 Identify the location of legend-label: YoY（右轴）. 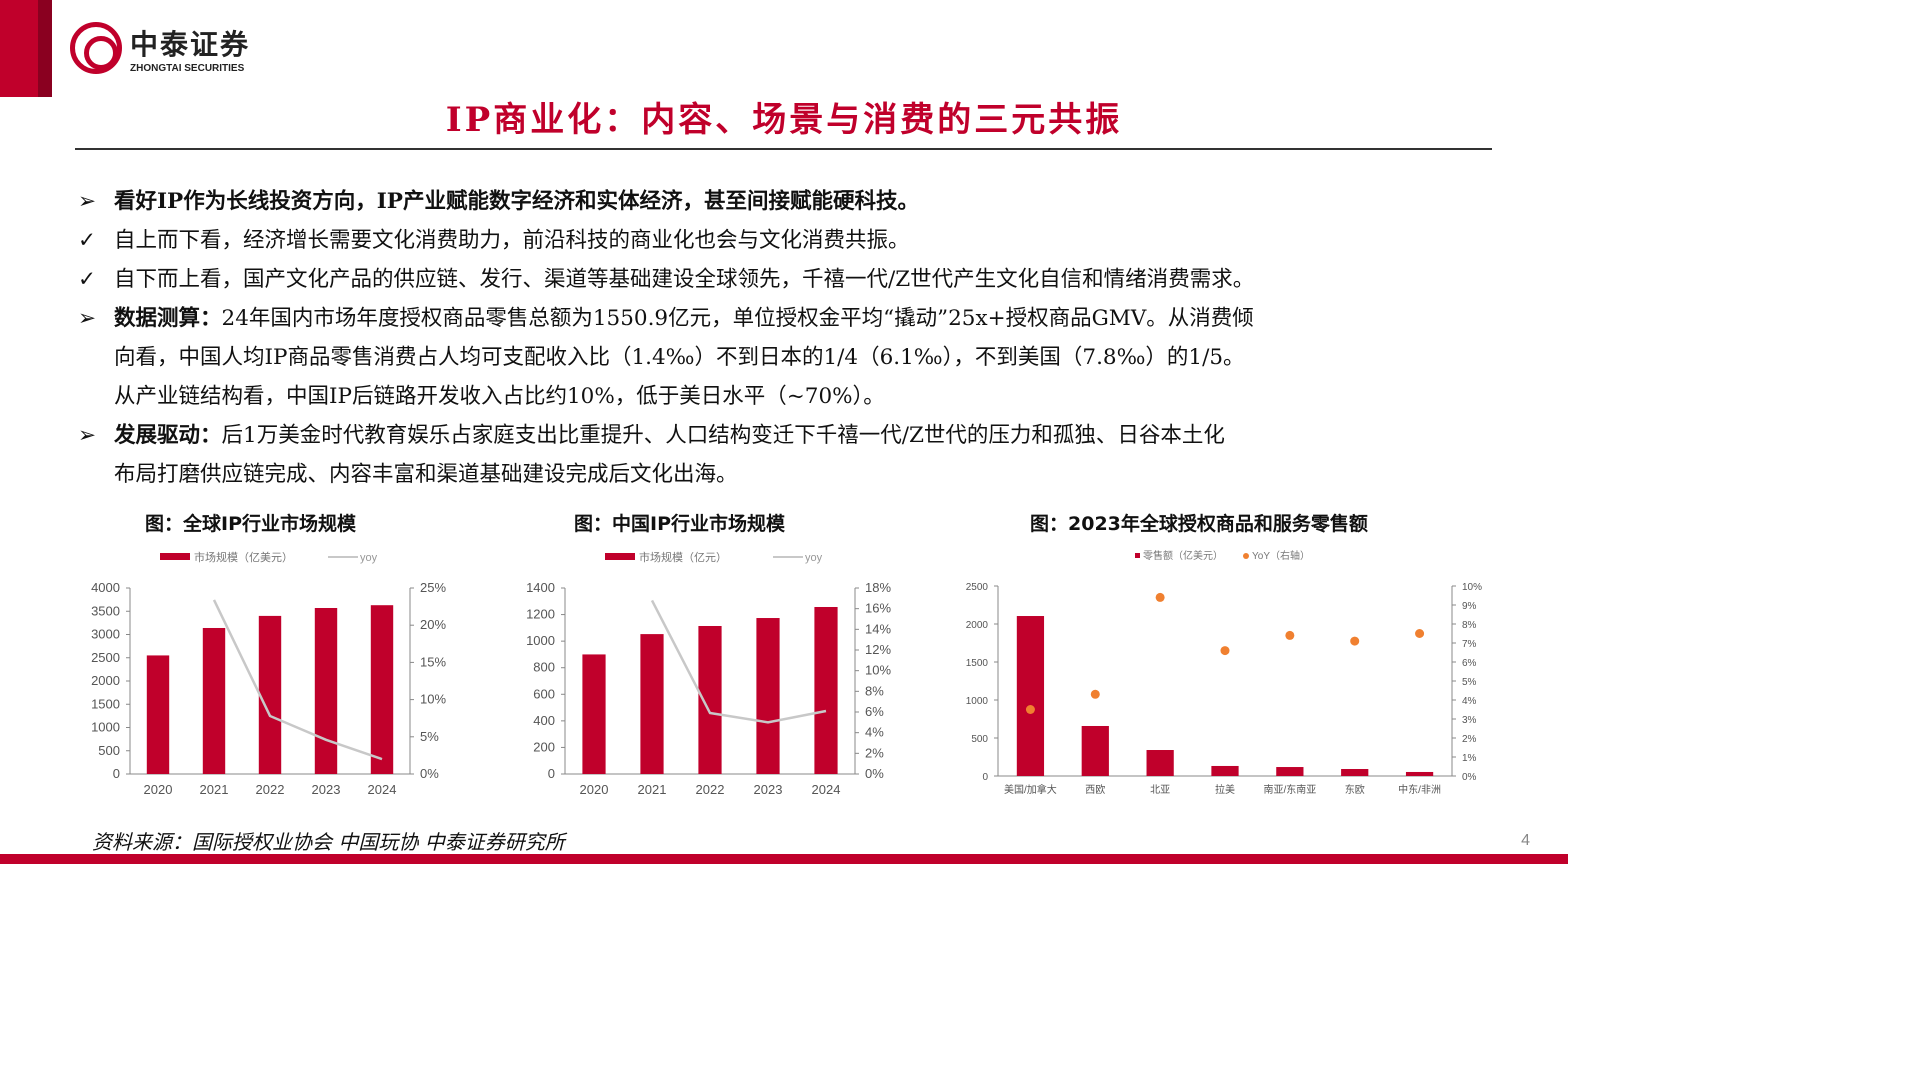
(1281, 555).